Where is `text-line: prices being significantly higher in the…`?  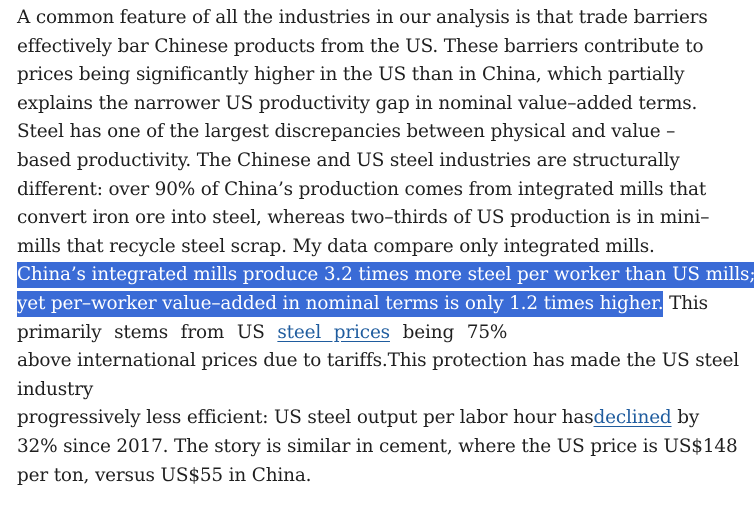
text-line: prices being significantly higher in the… is located at coordinates (351, 75).